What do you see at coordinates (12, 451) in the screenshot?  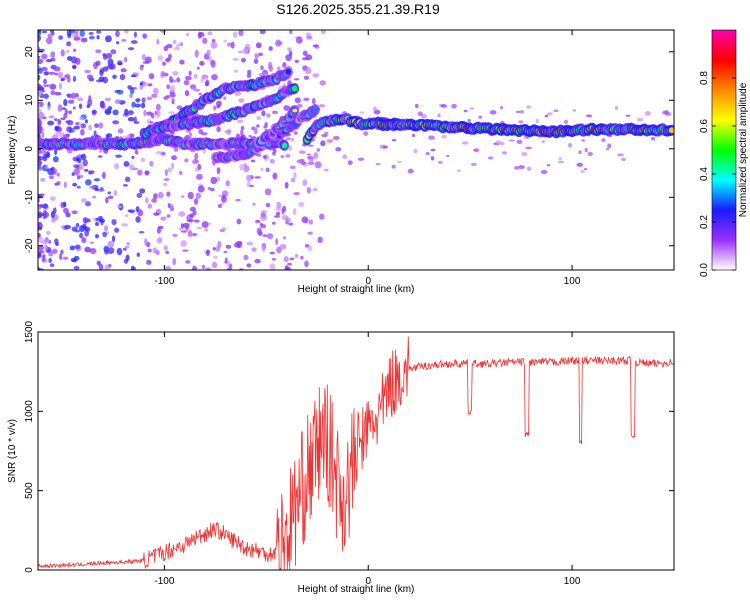 I see `snr-y-label: SNR (10 * v/v)` at bounding box center [12, 451].